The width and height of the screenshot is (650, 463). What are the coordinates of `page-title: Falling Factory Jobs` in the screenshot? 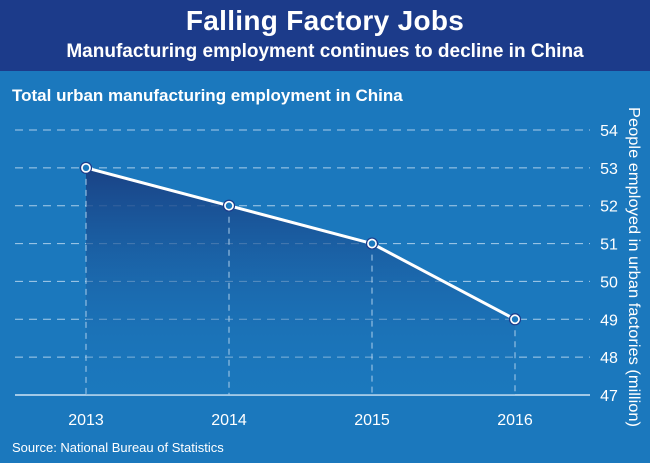 It's located at (325, 20).